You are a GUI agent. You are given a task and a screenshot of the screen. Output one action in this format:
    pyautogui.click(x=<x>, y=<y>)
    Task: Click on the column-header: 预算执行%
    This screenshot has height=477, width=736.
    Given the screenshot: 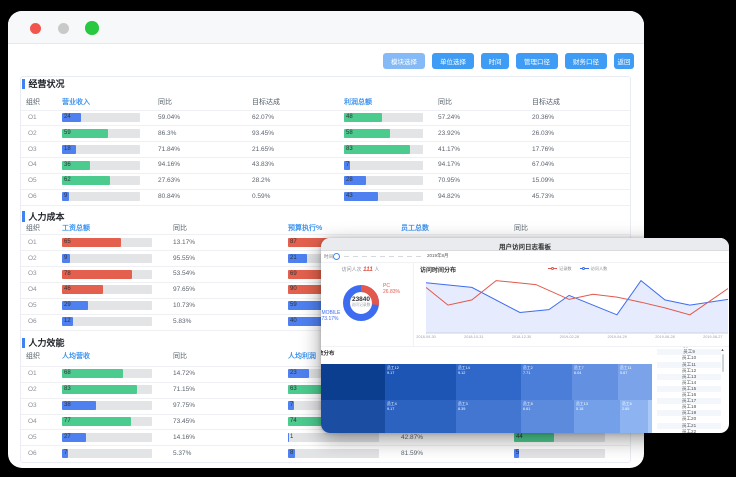 What is the action you would take?
    pyautogui.click(x=305, y=228)
    